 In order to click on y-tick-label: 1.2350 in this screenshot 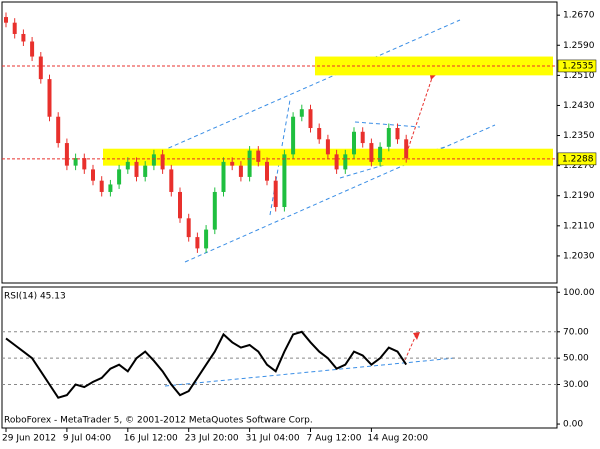, I will do `click(579, 136)`.